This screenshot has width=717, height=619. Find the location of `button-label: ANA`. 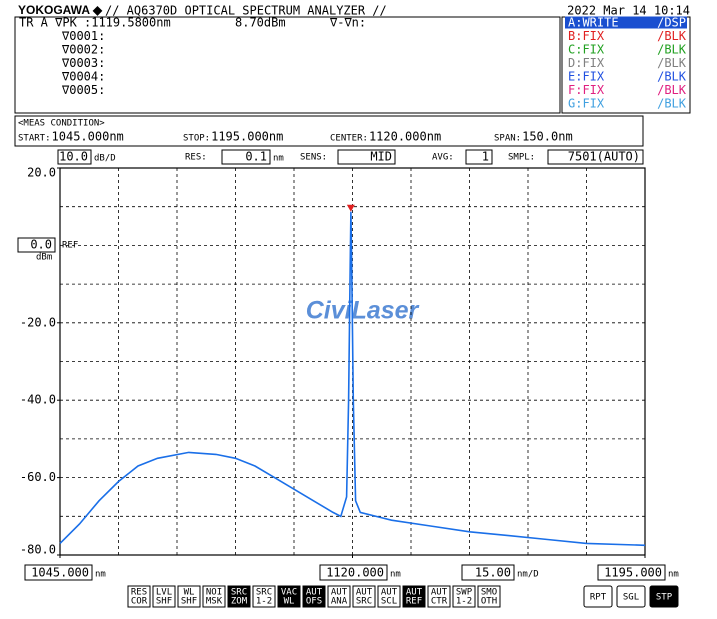

button-label: ANA is located at coordinates (339, 602).